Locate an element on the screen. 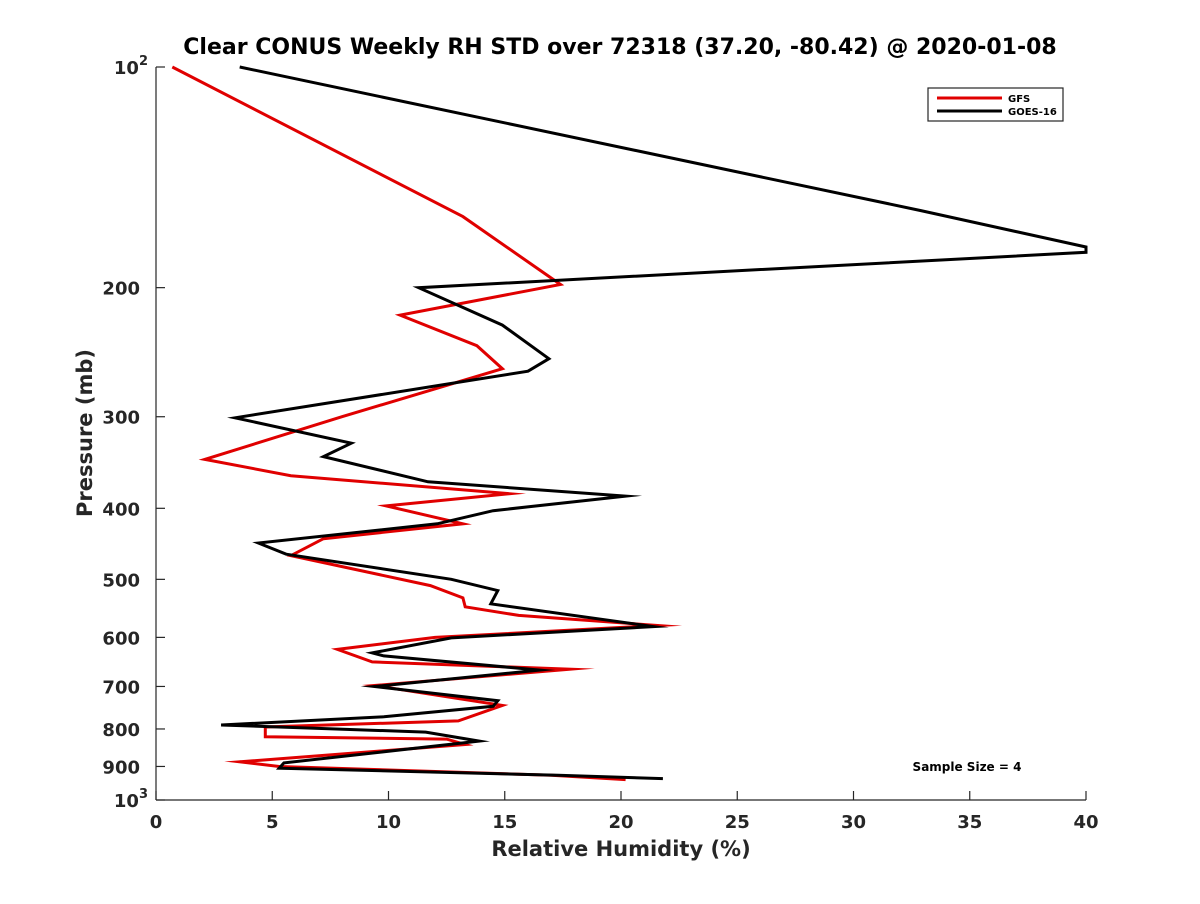 The width and height of the screenshot is (1200, 904). y-tick-label: 600 is located at coordinates (121, 638).